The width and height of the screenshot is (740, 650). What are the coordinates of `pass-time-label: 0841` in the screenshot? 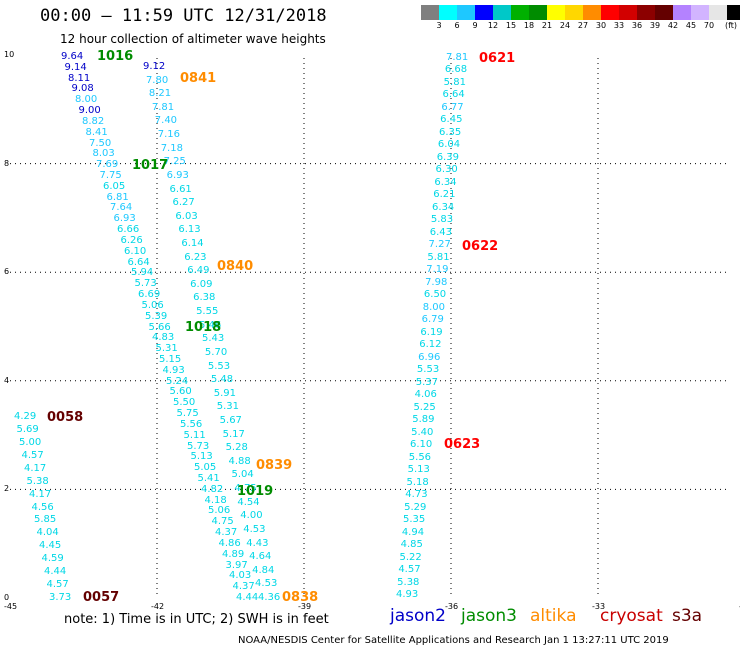 It's located at (198, 78).